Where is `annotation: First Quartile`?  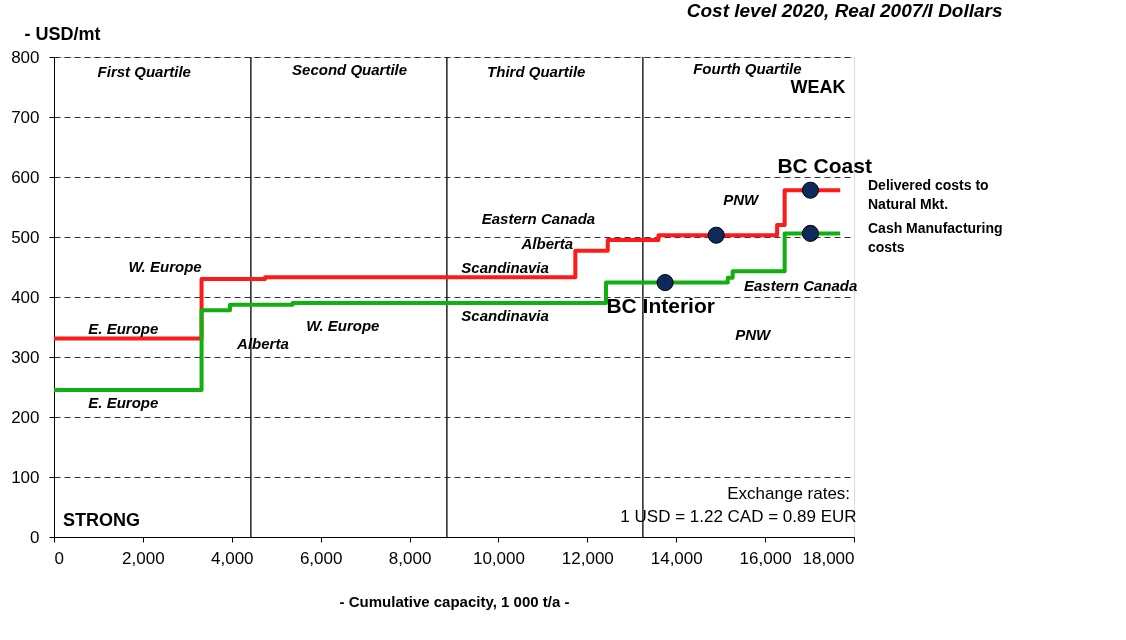
annotation: First Quartile is located at coordinates (144, 71).